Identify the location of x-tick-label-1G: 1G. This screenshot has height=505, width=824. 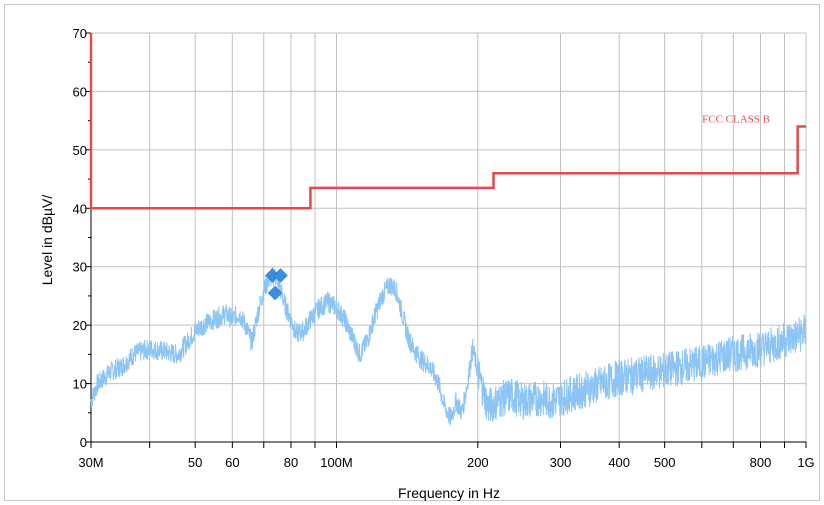
(805, 462).